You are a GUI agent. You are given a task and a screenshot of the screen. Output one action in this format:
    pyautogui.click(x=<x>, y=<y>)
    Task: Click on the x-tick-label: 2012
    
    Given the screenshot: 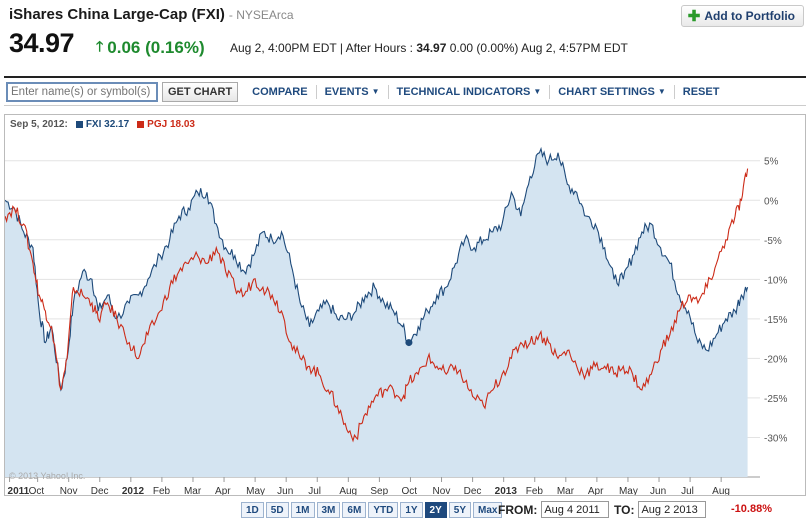 What is the action you would take?
    pyautogui.click(x=133, y=490)
    